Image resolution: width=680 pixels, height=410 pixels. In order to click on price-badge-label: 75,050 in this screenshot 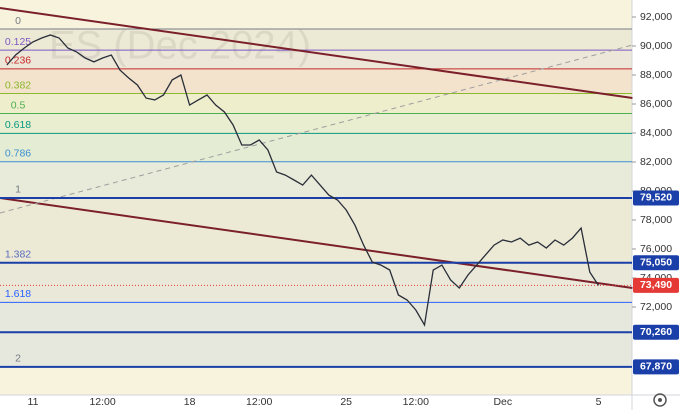, I will do `click(656, 263)`.